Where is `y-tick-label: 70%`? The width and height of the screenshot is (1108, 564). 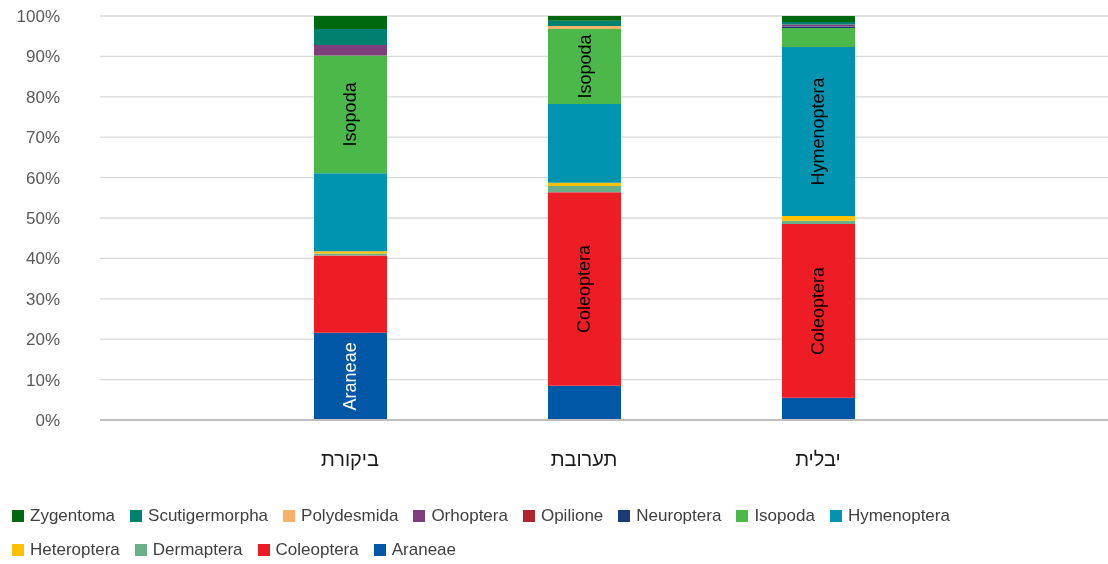 y-tick-label: 70% is located at coordinates (42, 138).